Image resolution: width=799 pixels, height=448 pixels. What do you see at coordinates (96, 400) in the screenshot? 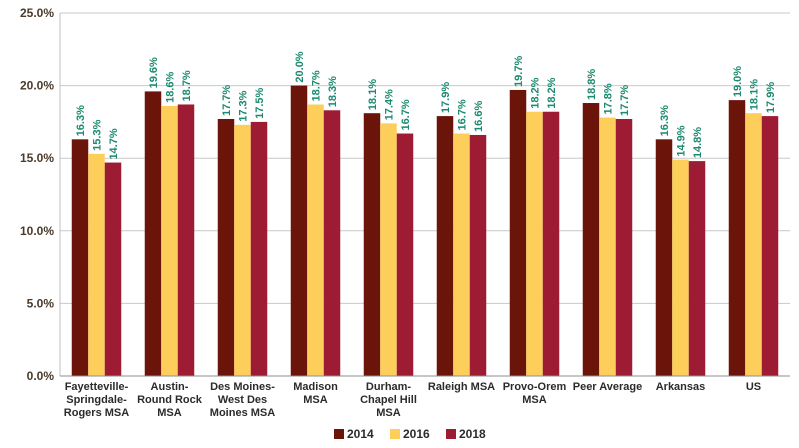
I see `x-tick-label: Springdale-` at bounding box center [96, 400].